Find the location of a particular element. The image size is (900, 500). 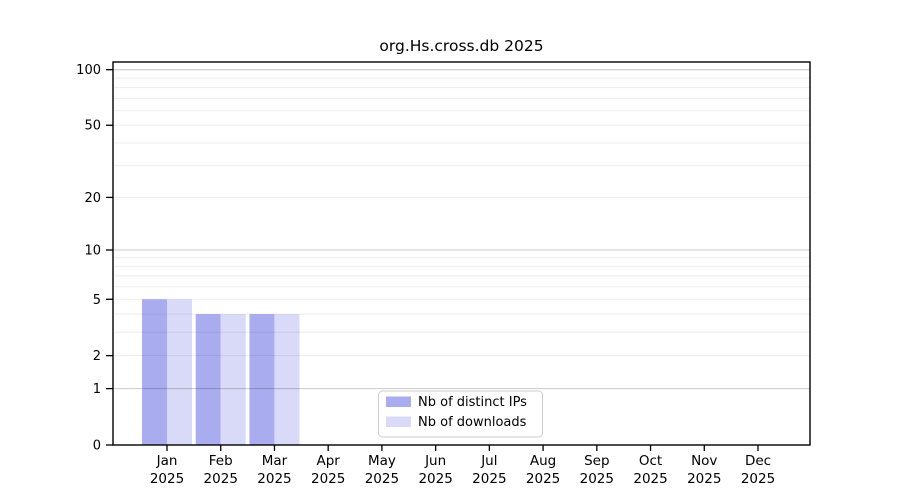

y-tick-label: 10 is located at coordinates (92, 250).